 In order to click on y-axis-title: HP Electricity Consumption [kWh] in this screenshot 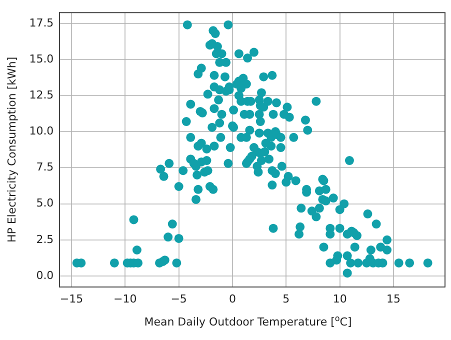, I will do `click(11, 149)`.